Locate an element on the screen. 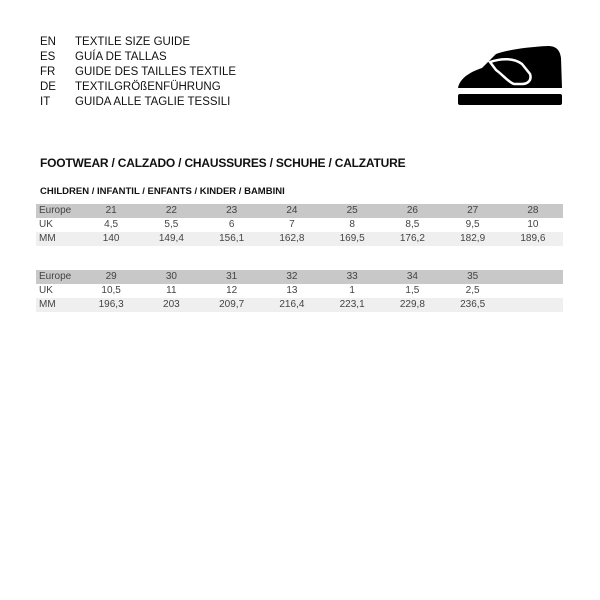  lang-code: EN is located at coordinates (48, 42).